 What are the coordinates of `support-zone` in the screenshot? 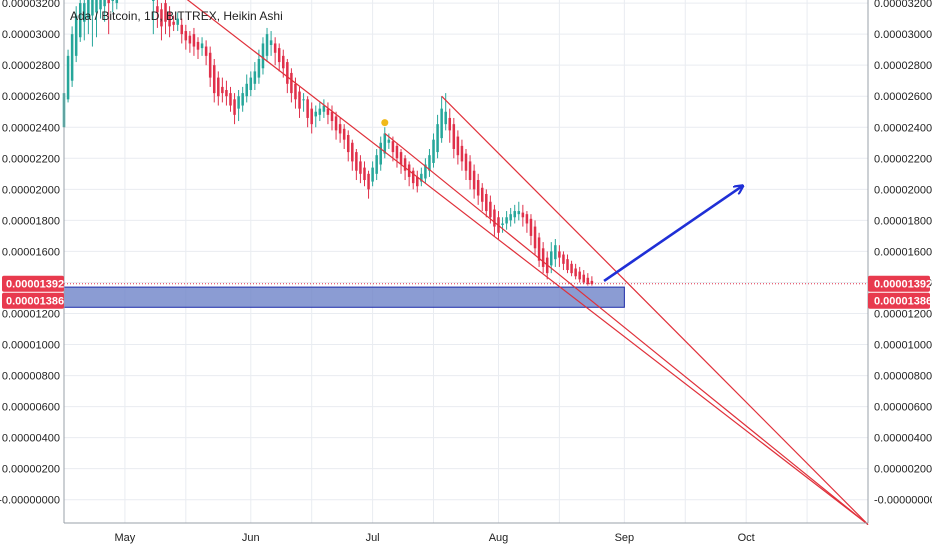 It's located at (344, 297).